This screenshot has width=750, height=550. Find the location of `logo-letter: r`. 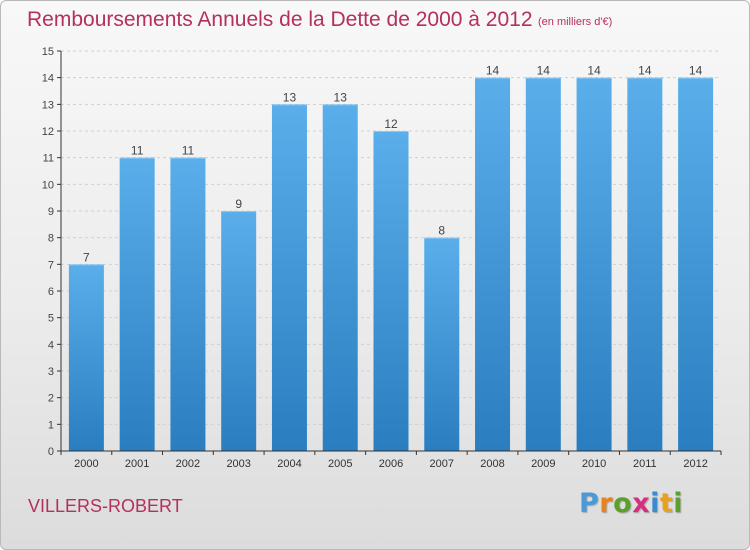

logo-letter: r is located at coordinates (606, 503).